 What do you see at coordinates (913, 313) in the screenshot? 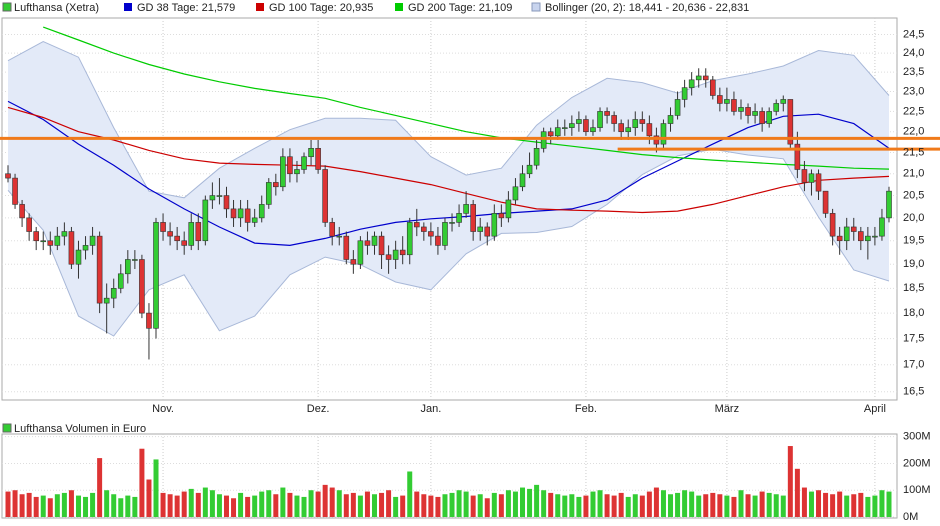
I see `y-tick-label: 18,0` at bounding box center [913, 313].